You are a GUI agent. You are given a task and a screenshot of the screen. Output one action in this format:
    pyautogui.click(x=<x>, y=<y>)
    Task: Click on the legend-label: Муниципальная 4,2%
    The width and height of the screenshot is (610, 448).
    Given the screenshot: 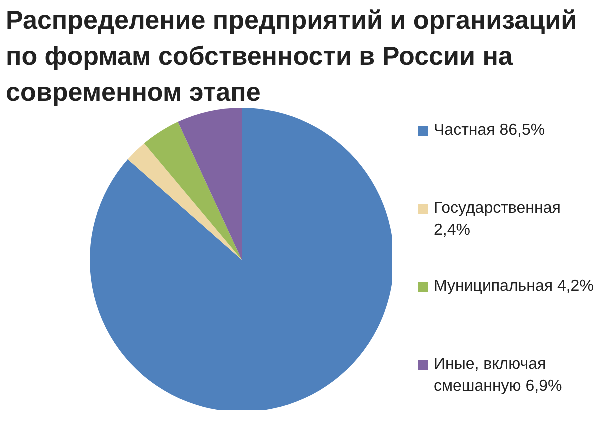 What is the action you would take?
    pyautogui.click(x=514, y=287)
    